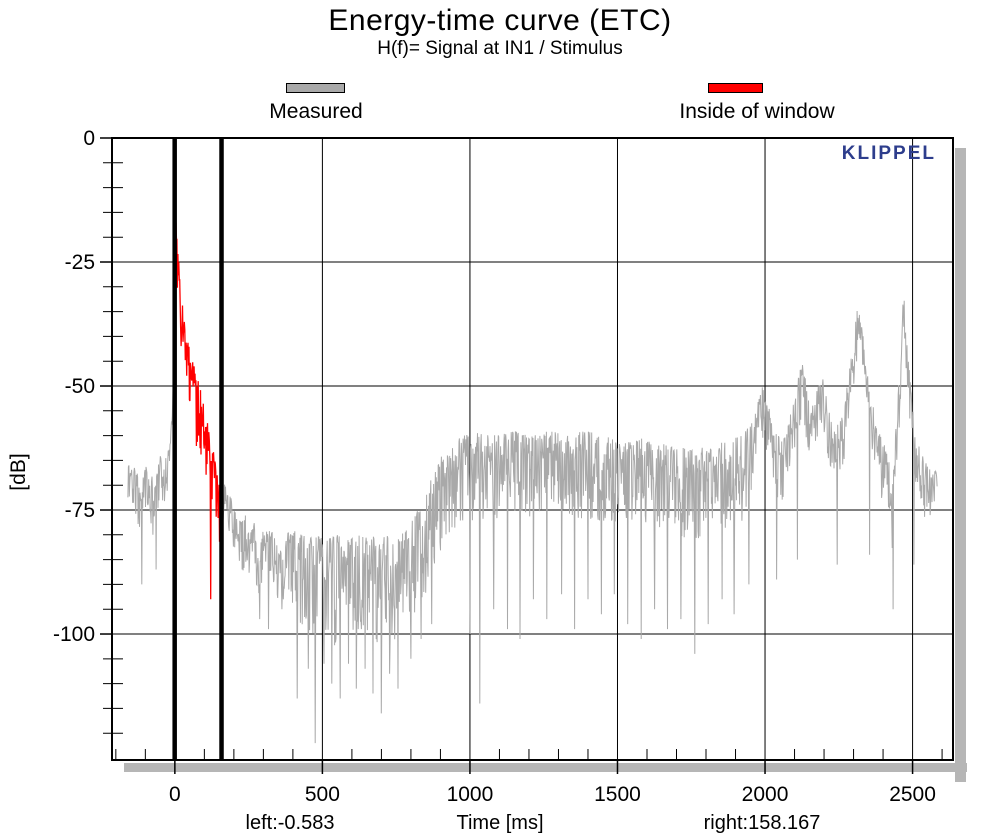 This screenshot has width=1000, height=839. Describe the element at coordinates (322, 794) in the screenshot. I see `x-tick-label: 500` at that location.